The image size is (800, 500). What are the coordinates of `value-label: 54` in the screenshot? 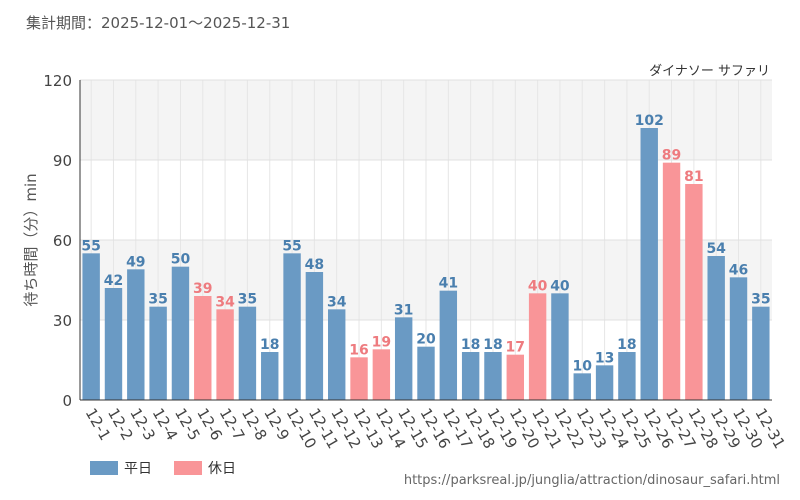 It's located at (716, 249).